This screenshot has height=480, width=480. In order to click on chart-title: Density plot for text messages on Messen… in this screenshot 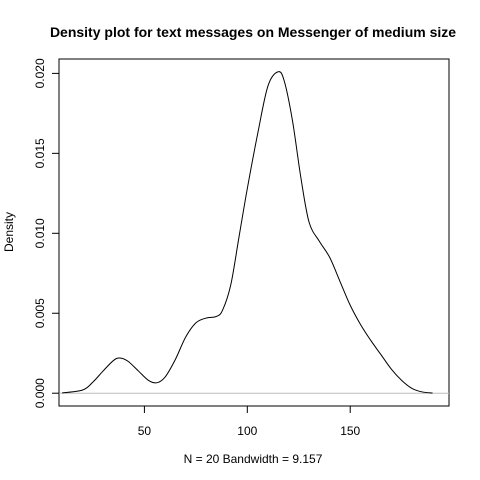, I will do `click(253, 32)`.